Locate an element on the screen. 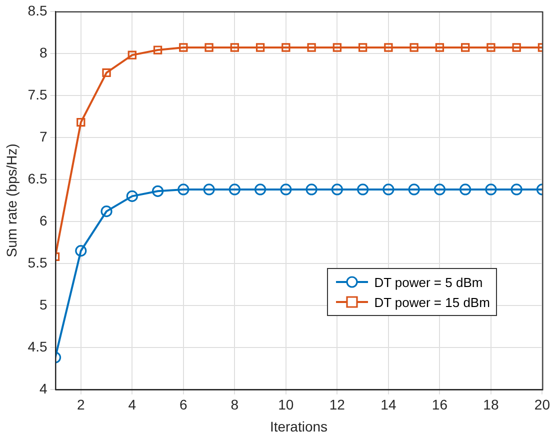 This screenshot has height=438, width=553. x-tick-label: 12 is located at coordinates (337, 404).